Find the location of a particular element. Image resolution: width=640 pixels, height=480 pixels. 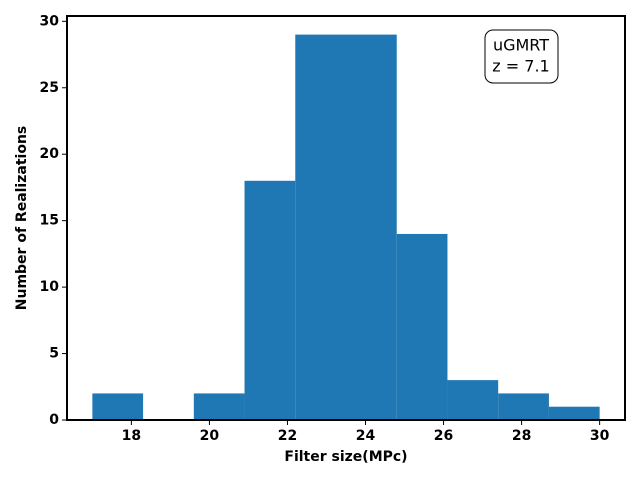

y-tick-label: 5 is located at coordinates (54, 354).